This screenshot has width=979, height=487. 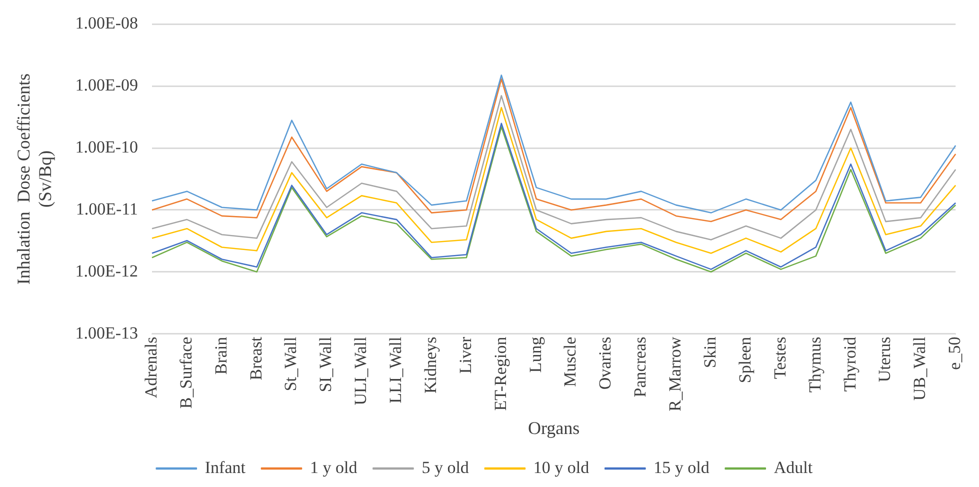 What do you see at coordinates (186, 372) in the screenshot?
I see `x-tick-label: B_Surface` at bounding box center [186, 372].